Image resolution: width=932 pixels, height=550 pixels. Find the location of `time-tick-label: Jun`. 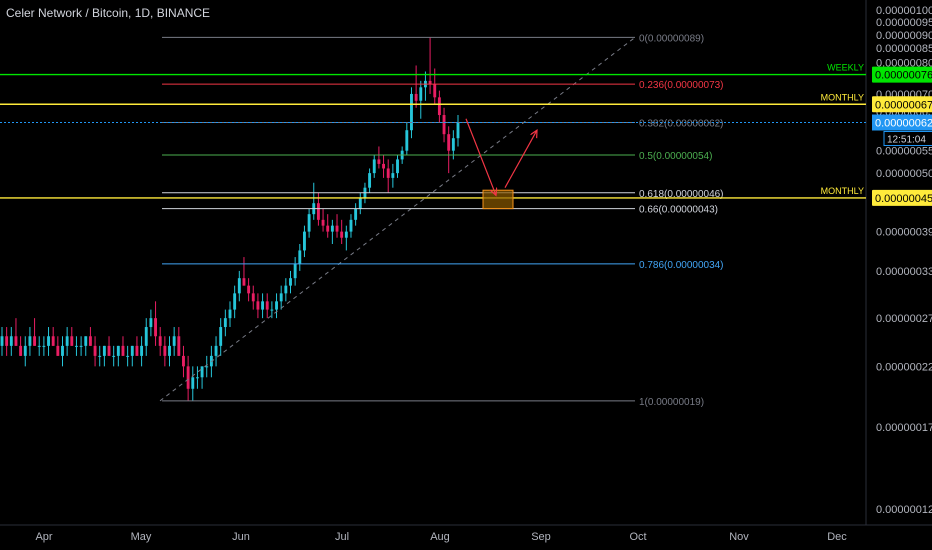

time-tick-label: Jun is located at coordinates (241, 537).